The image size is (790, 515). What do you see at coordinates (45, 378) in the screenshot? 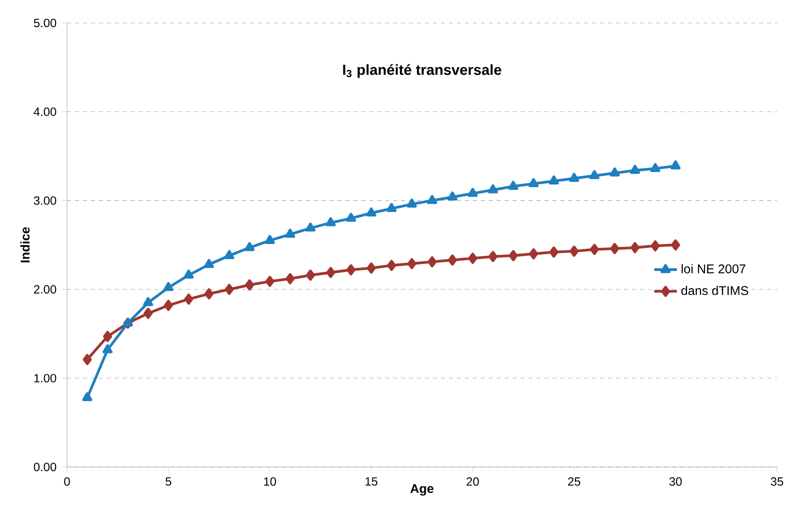
I see `y-tick-label: 1.00` at bounding box center [45, 378].